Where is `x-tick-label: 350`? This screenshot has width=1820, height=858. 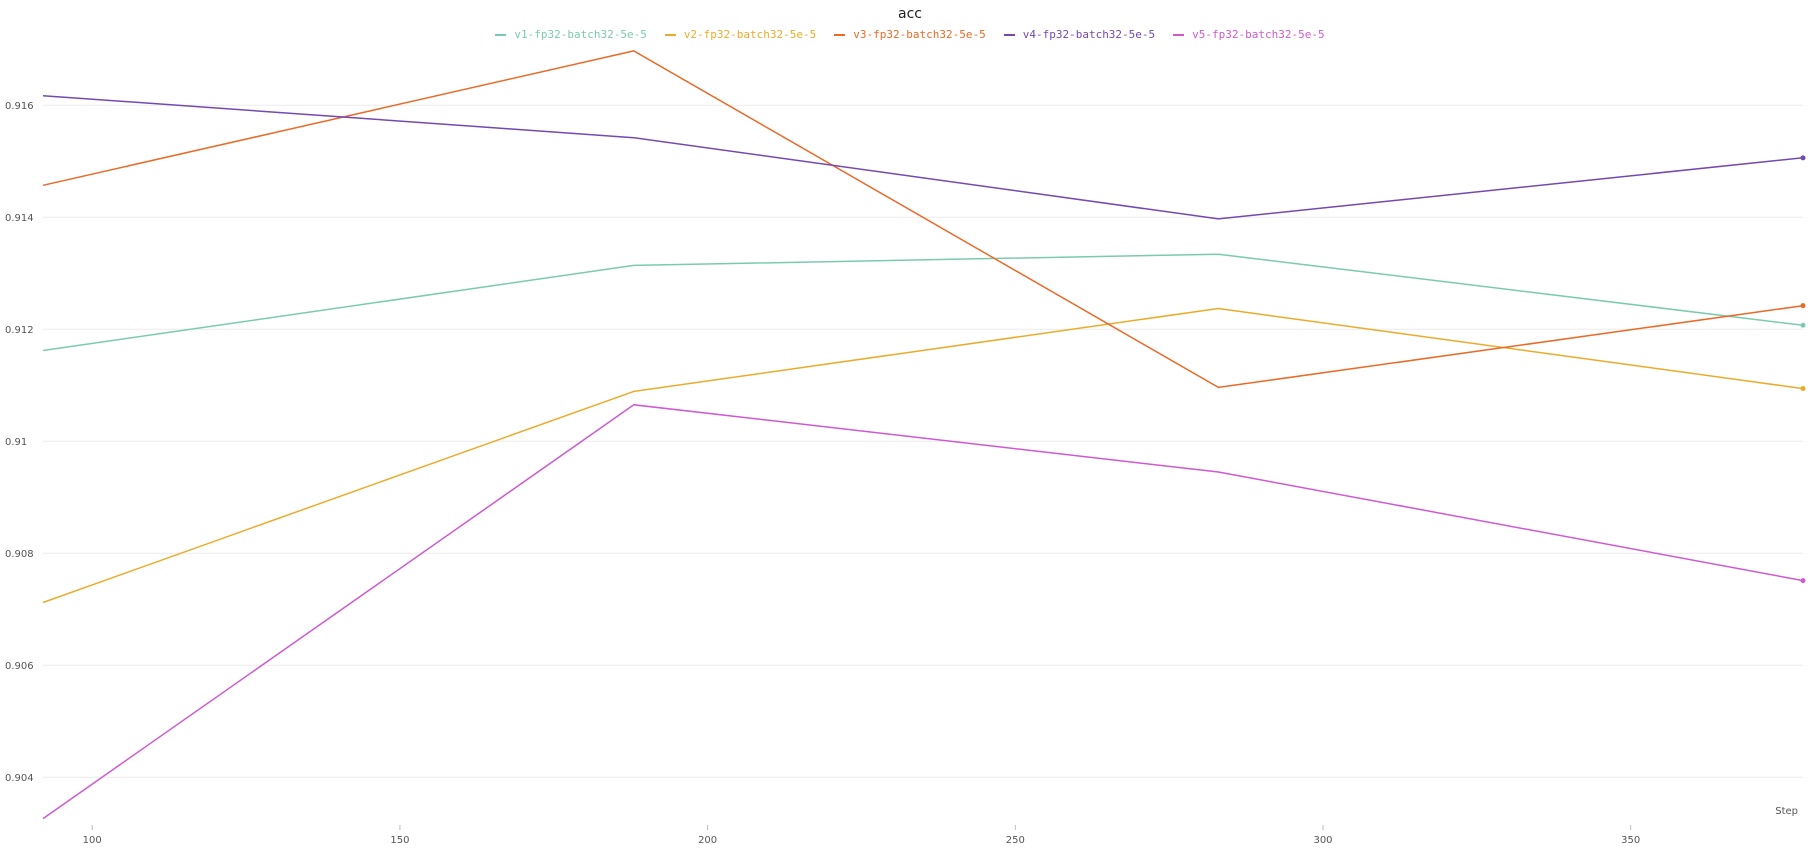
x-tick-label: 350 is located at coordinates (1630, 840).